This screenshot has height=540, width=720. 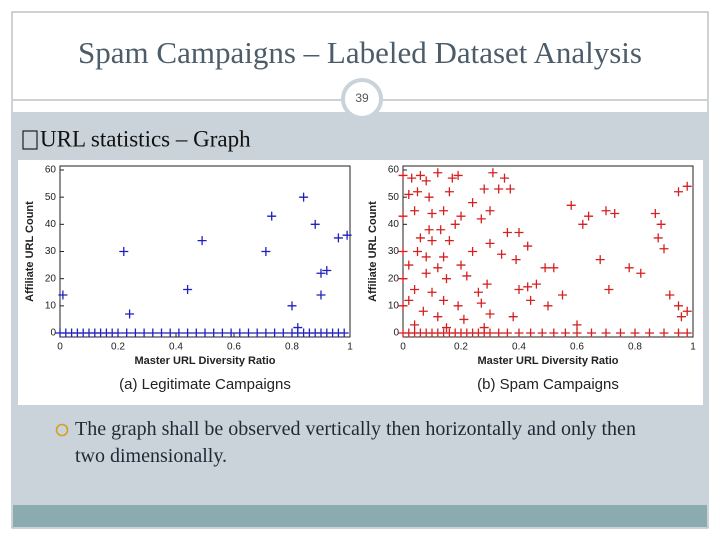 I want to click on y-tick-label: 60, so click(x=394, y=170).